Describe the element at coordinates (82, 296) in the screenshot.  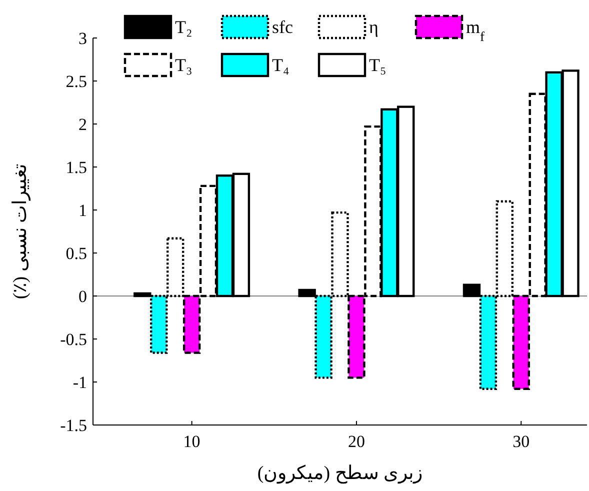
I see `y-tick-label: 0` at that location.